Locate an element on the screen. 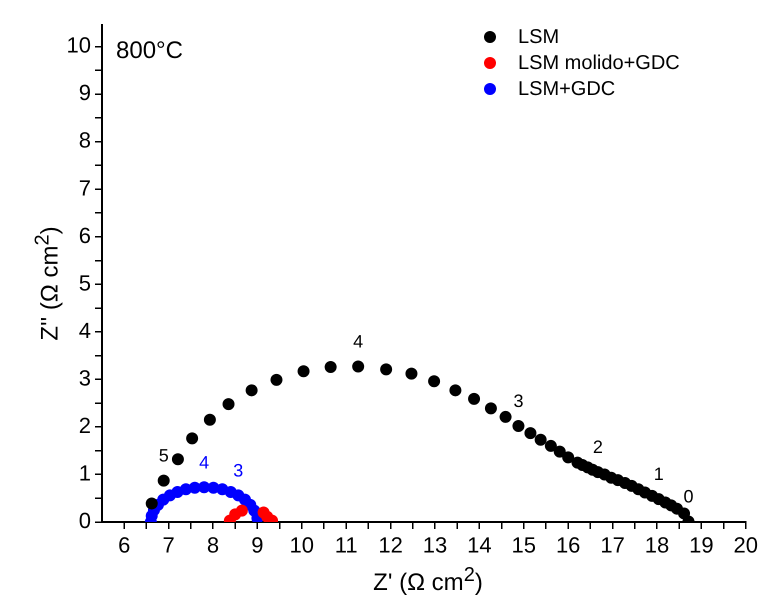  y-tick-label: 2 is located at coordinates (84, 425).